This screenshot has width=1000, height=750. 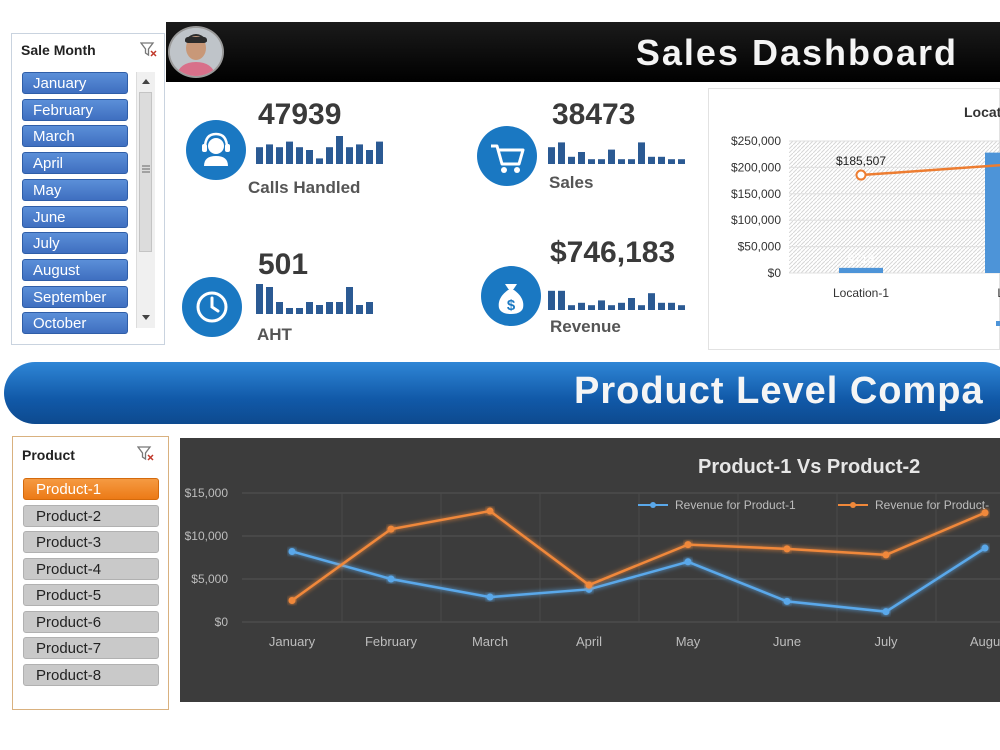 I want to click on x-tick-label: Augu, so click(x=985, y=641).